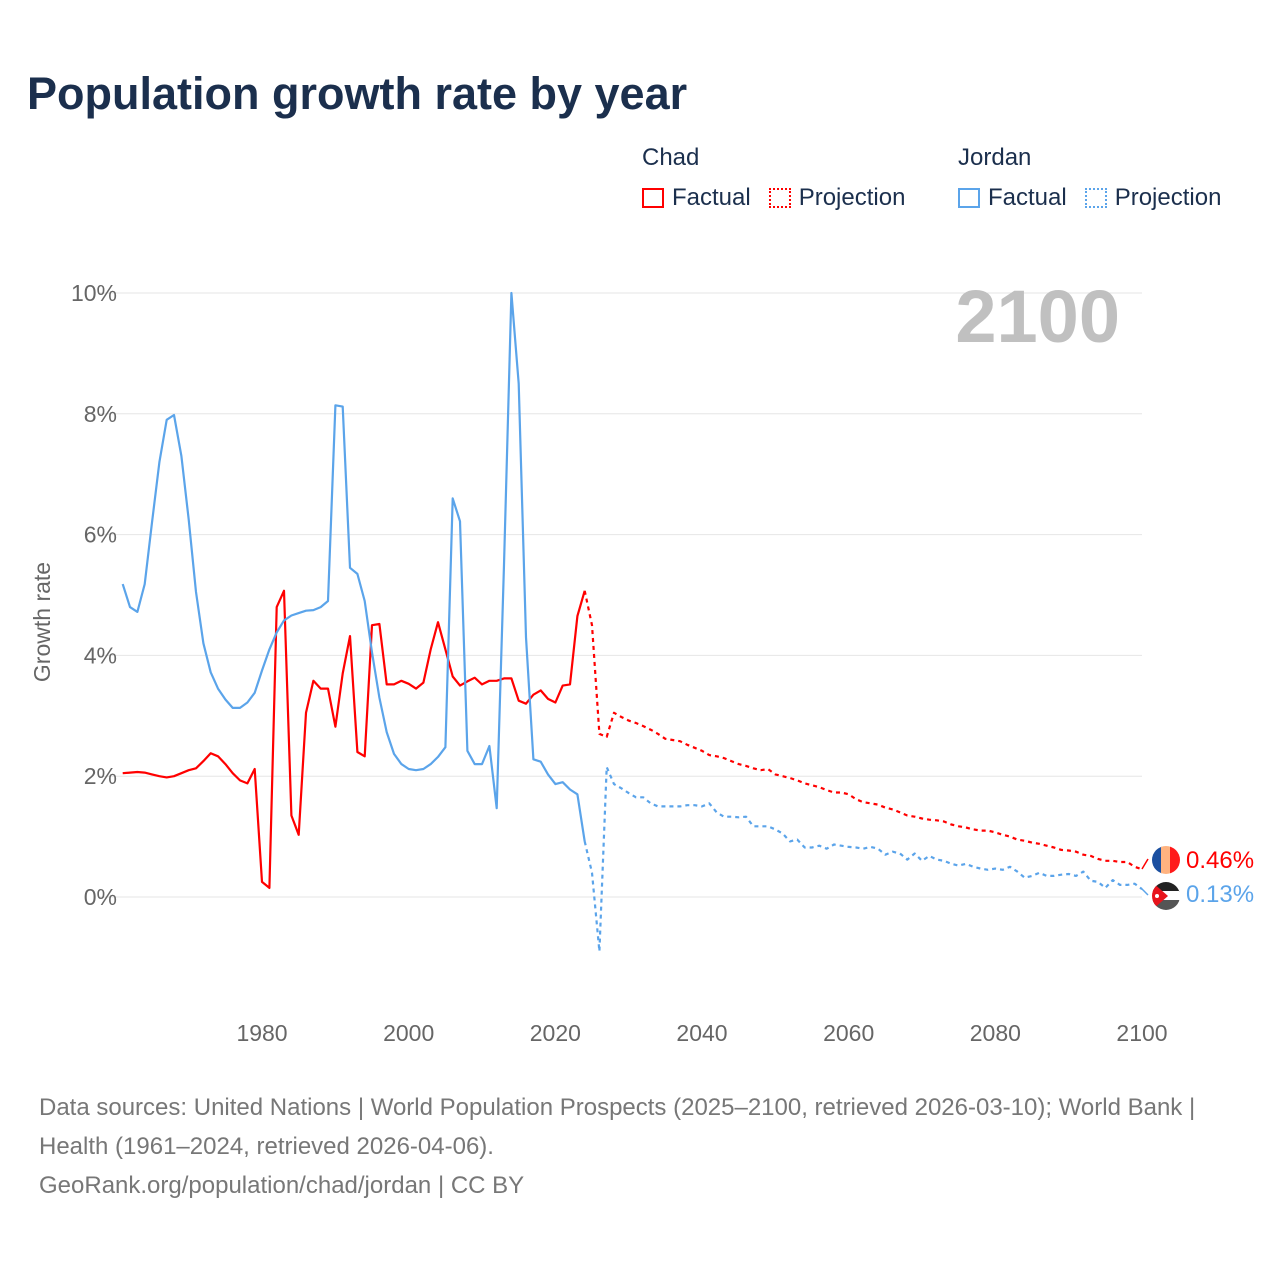 The width and height of the screenshot is (1280, 1280). Describe the element at coordinates (1145, 864) in the screenshot. I see `chad-end-connector` at that location.